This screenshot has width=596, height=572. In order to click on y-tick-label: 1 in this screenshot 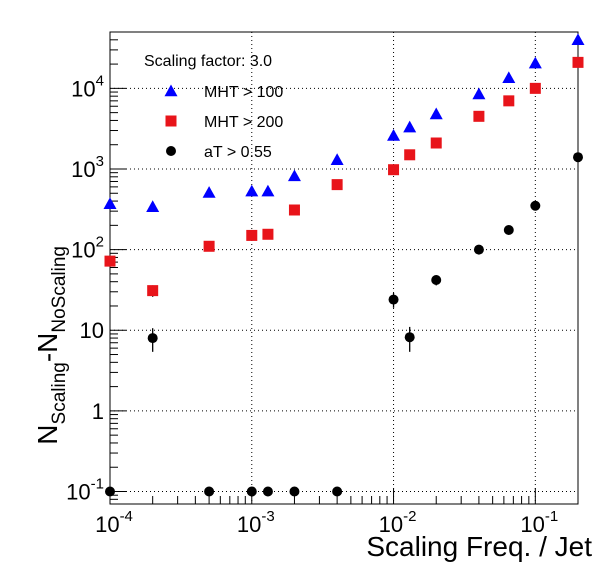, I will do `click(98, 411)`.